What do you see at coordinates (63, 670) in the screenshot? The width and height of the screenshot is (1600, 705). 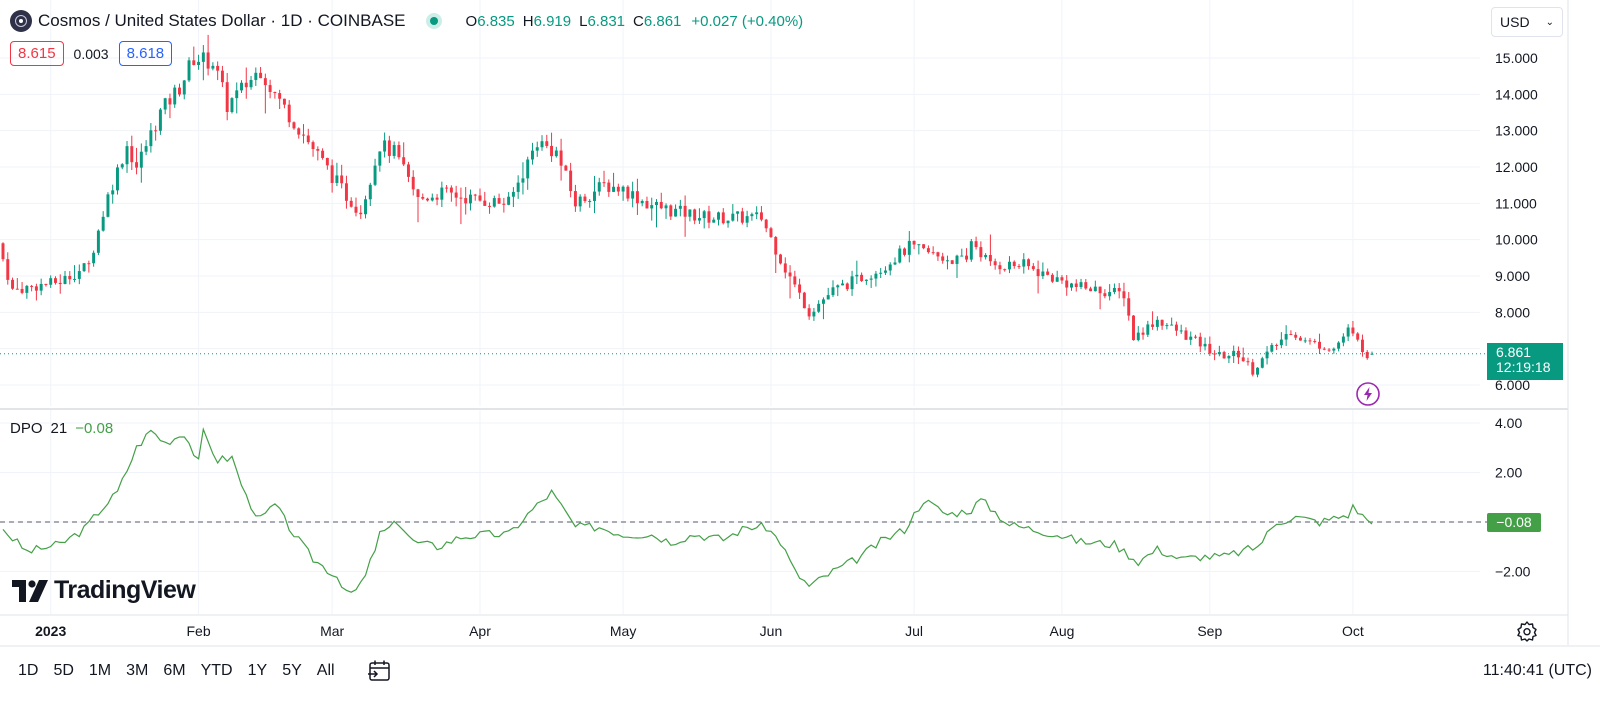 I see `range-5d-button: 5D` at bounding box center [63, 670].